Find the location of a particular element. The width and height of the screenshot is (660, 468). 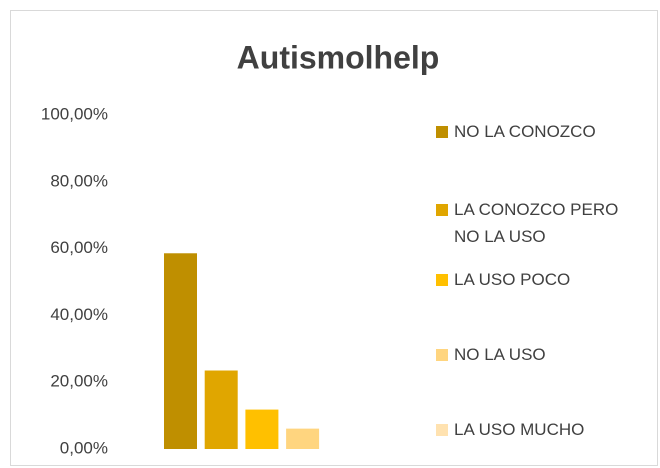

legend-item: NO LA CONOZCO is located at coordinates (536, 131).